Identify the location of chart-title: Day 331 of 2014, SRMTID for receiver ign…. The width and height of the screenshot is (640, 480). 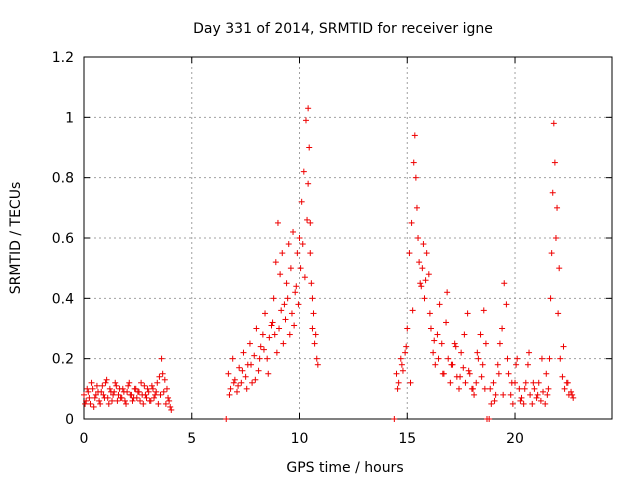
(343, 29).